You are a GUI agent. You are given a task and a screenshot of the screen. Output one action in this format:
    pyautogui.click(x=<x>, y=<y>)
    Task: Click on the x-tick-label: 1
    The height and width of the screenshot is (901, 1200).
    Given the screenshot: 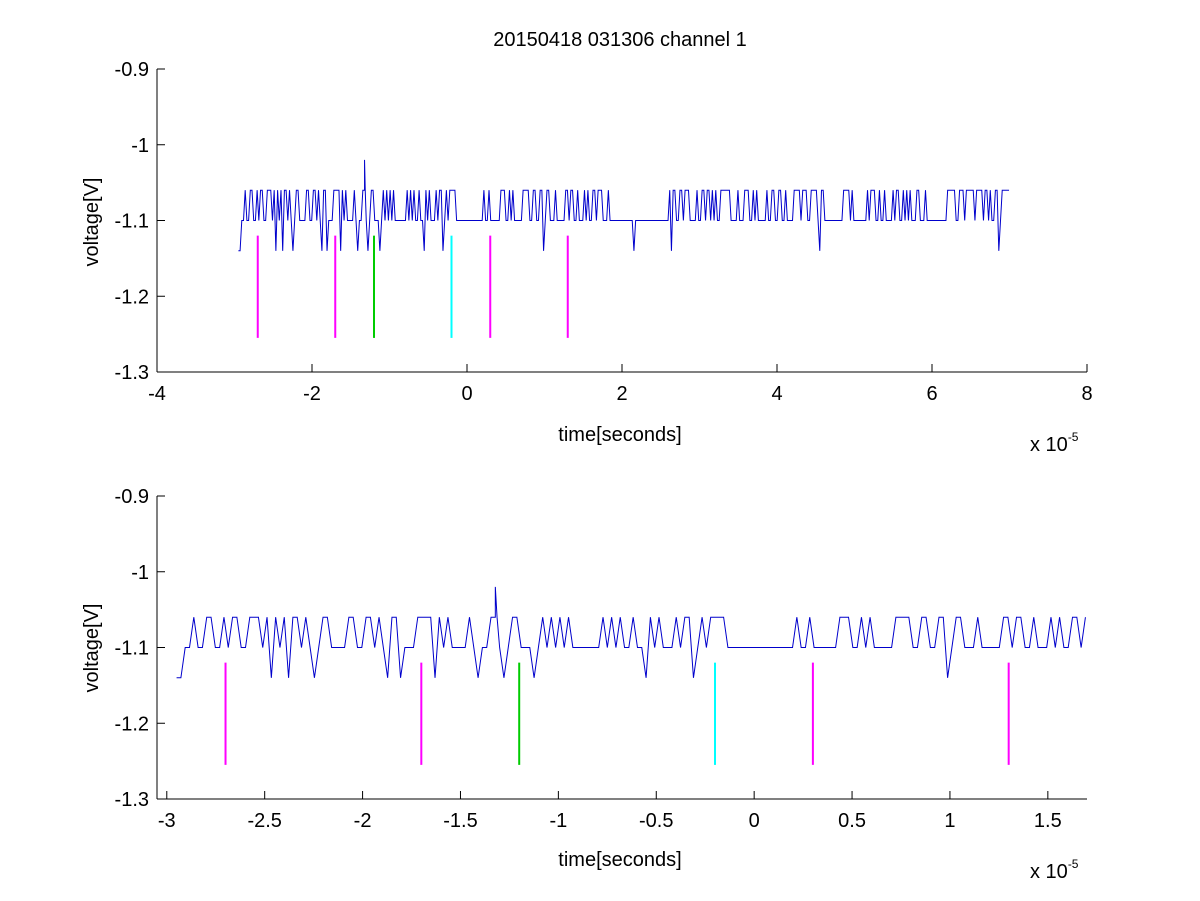 What is the action you would take?
    pyautogui.click(x=949, y=821)
    